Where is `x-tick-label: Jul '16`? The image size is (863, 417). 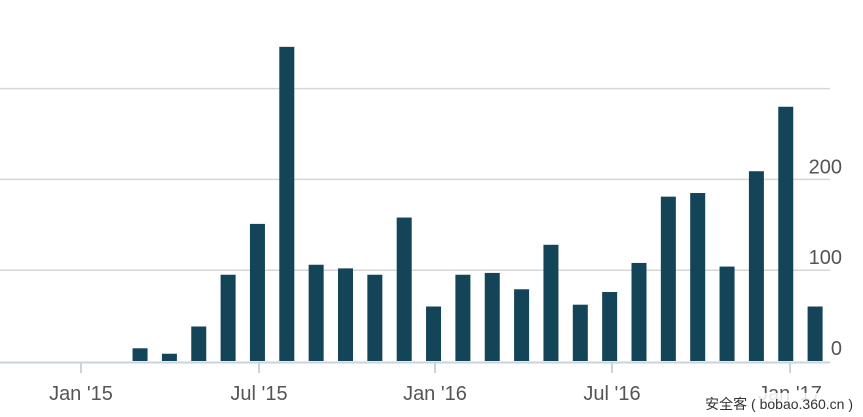 x-tick-label: Jul '16 is located at coordinates (611, 394).